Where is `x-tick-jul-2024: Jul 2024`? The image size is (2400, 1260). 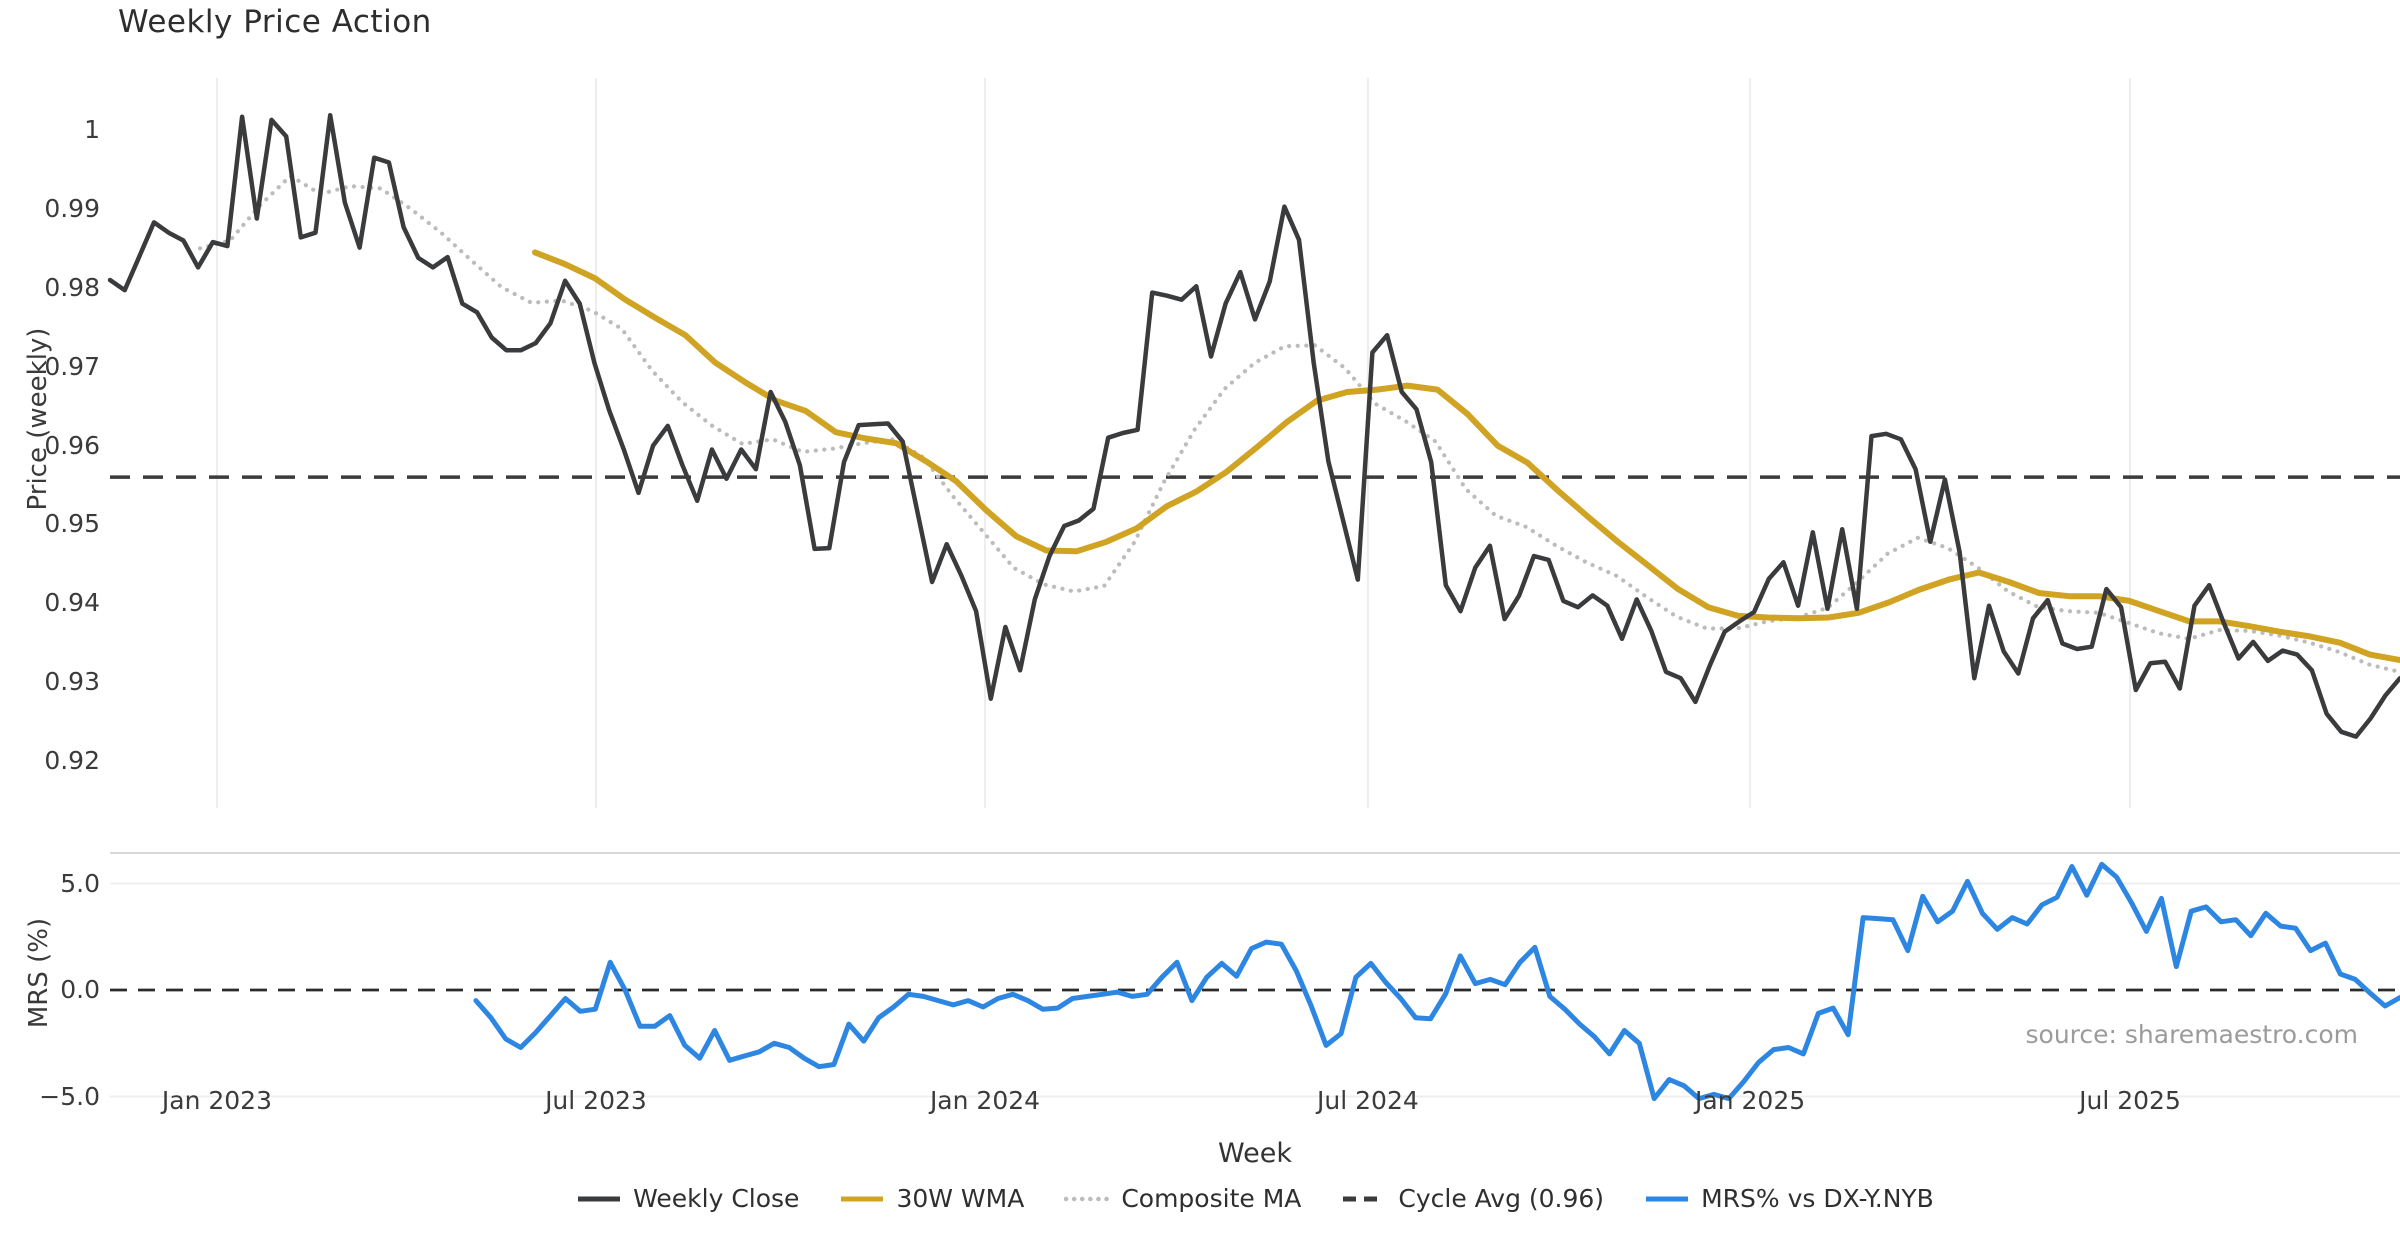 x-tick-jul-2024: Jul 2024 is located at coordinates (1368, 1100).